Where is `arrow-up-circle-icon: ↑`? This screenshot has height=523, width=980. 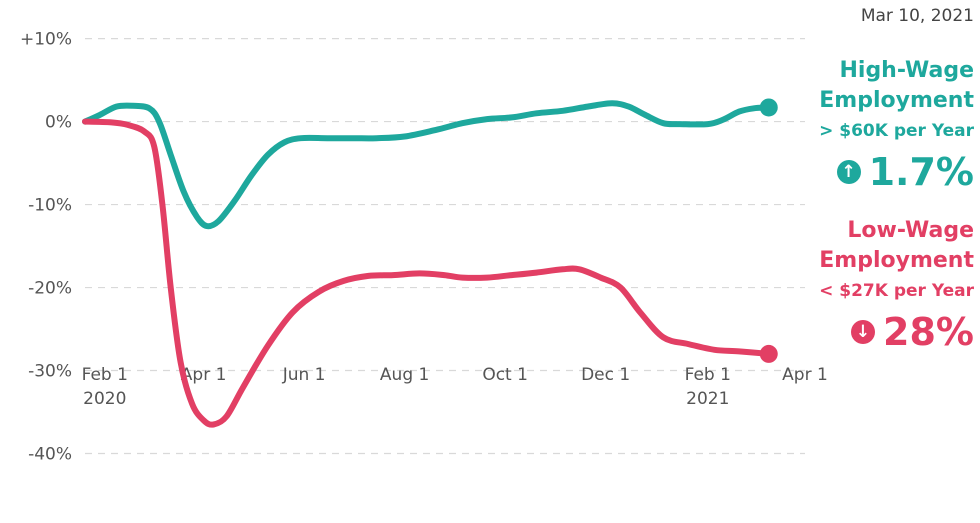 arrow-up-circle-icon: ↑ is located at coordinates (848, 172).